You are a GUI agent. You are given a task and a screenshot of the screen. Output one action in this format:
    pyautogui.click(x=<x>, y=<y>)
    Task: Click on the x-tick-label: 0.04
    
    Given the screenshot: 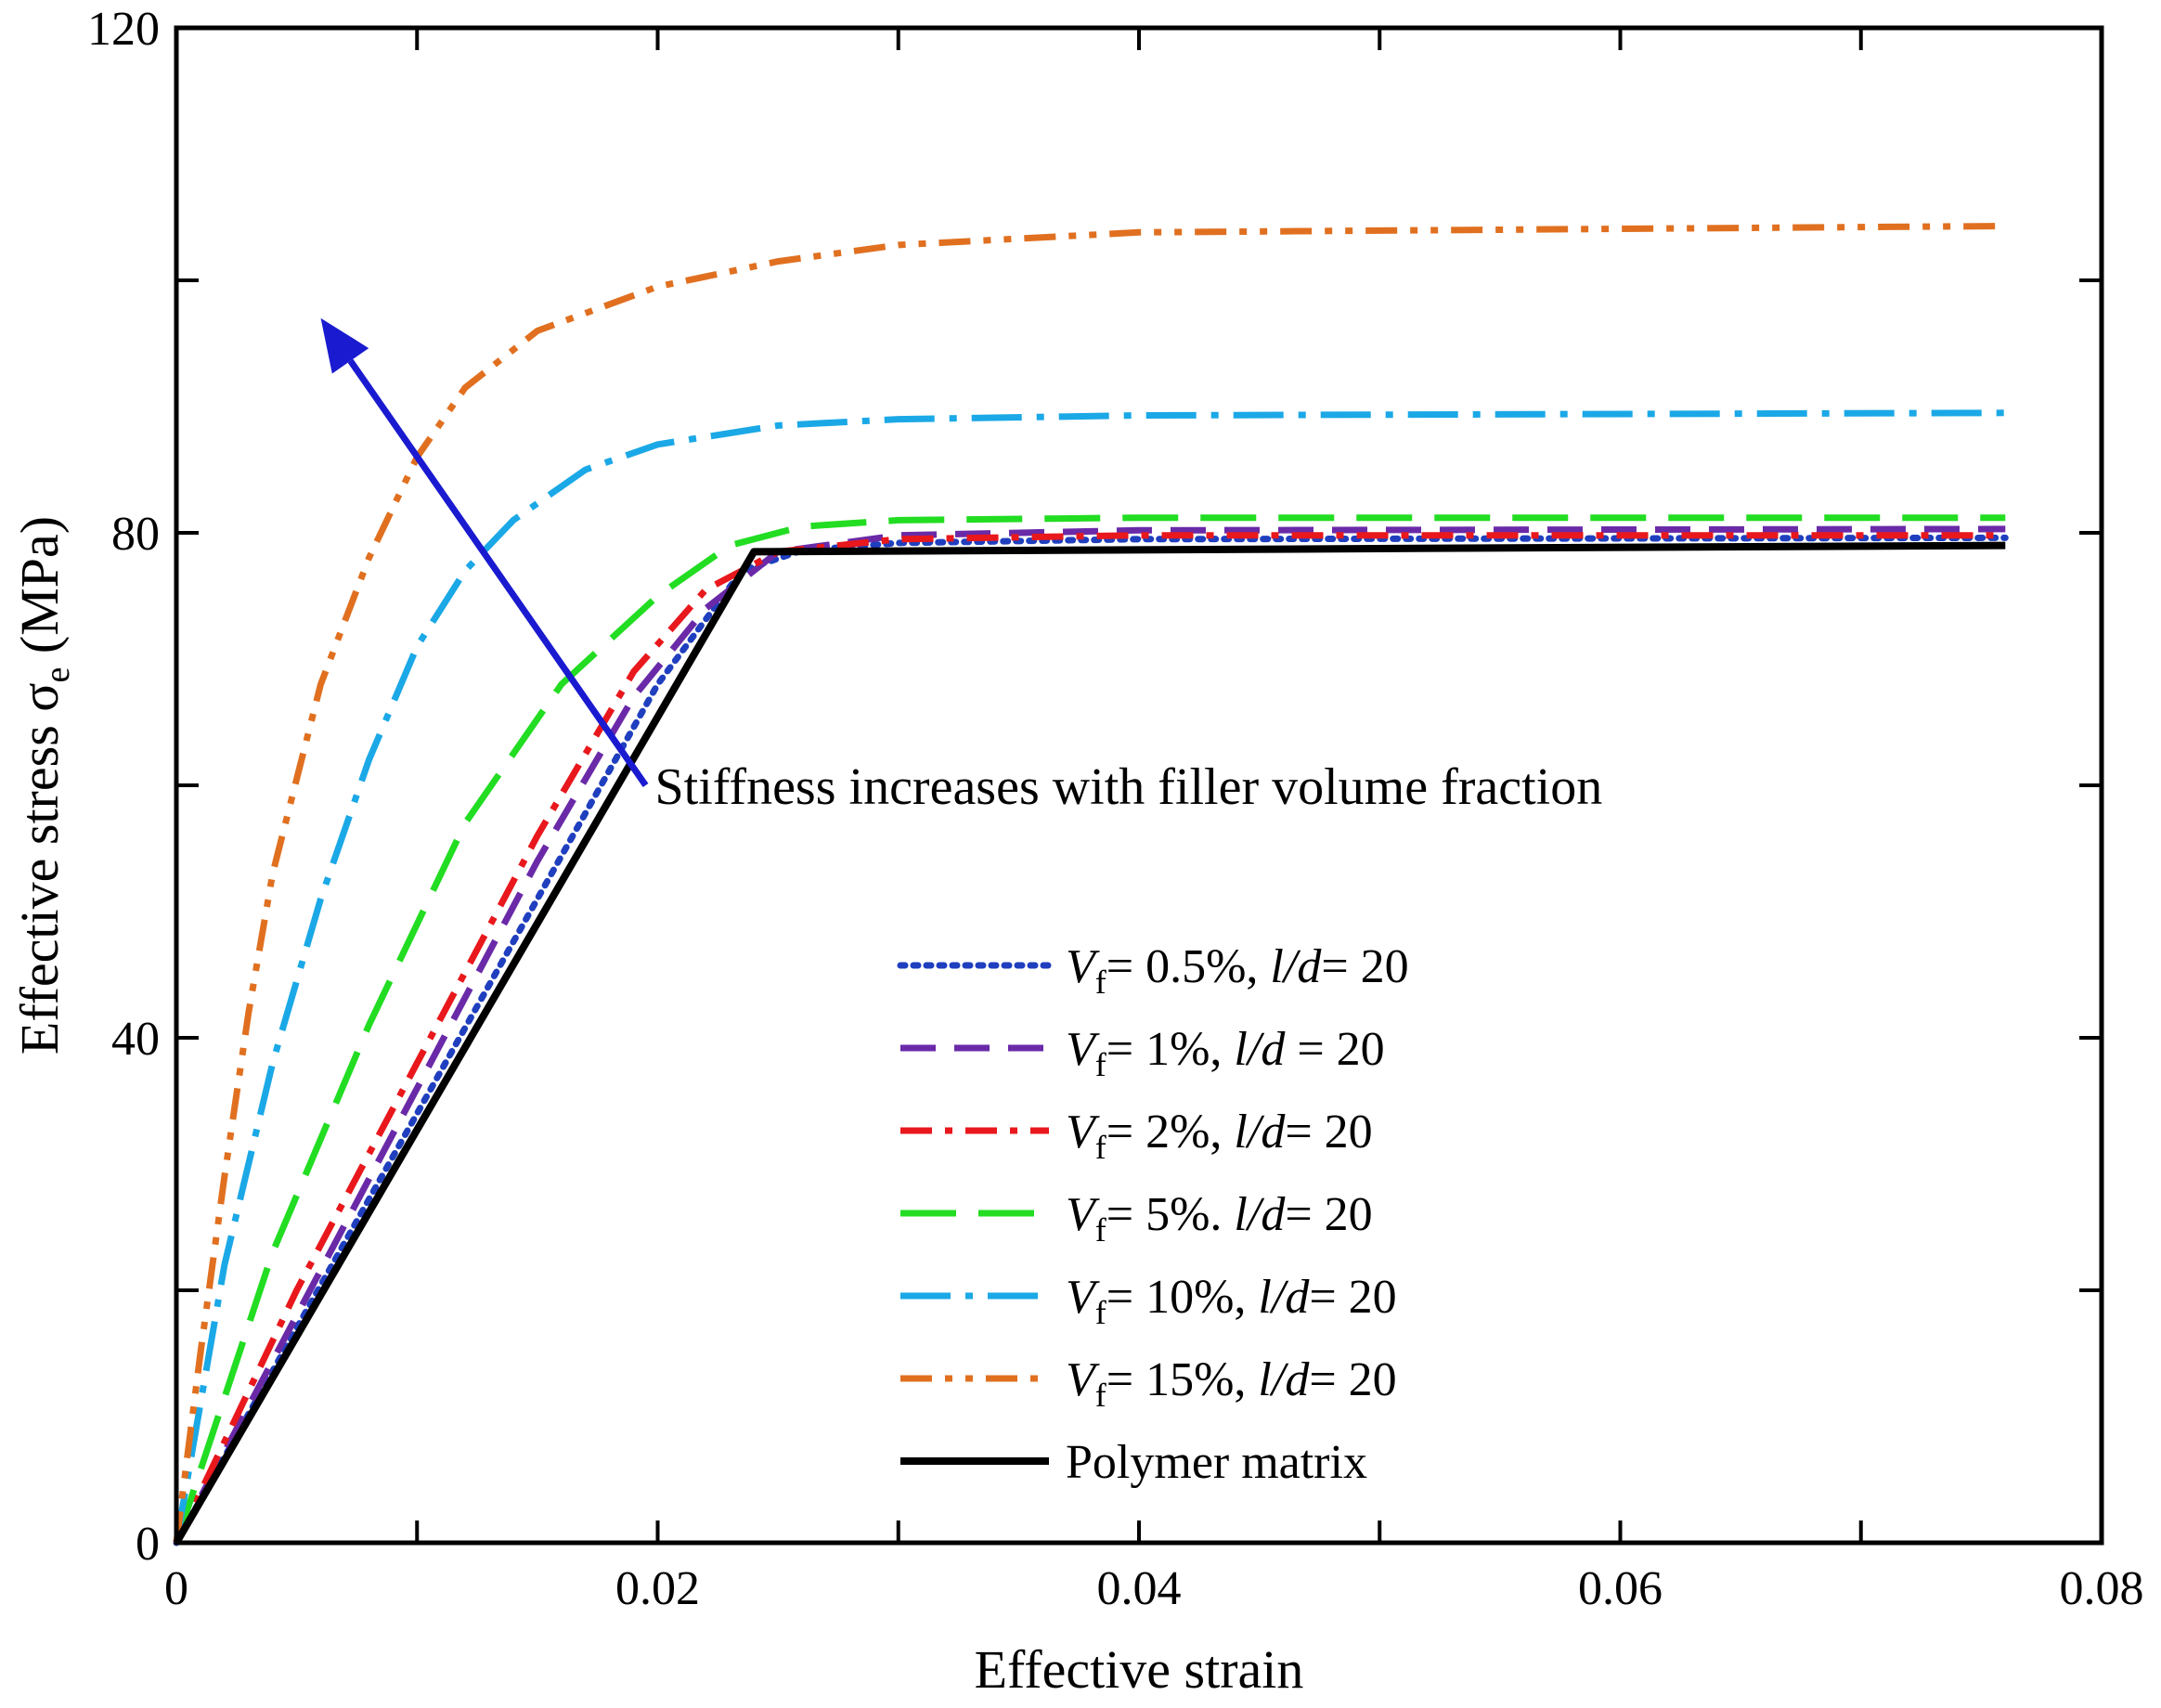 What is the action you would take?
    pyautogui.click(x=1139, y=1589)
    